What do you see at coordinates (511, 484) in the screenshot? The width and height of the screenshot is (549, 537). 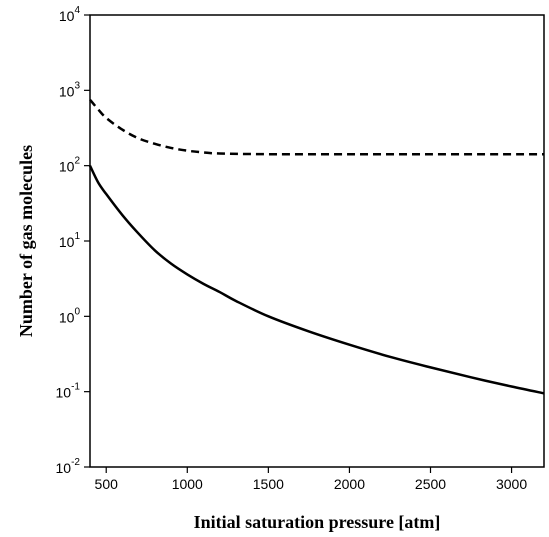 I see `x-tick-label: 3000` at bounding box center [511, 484].